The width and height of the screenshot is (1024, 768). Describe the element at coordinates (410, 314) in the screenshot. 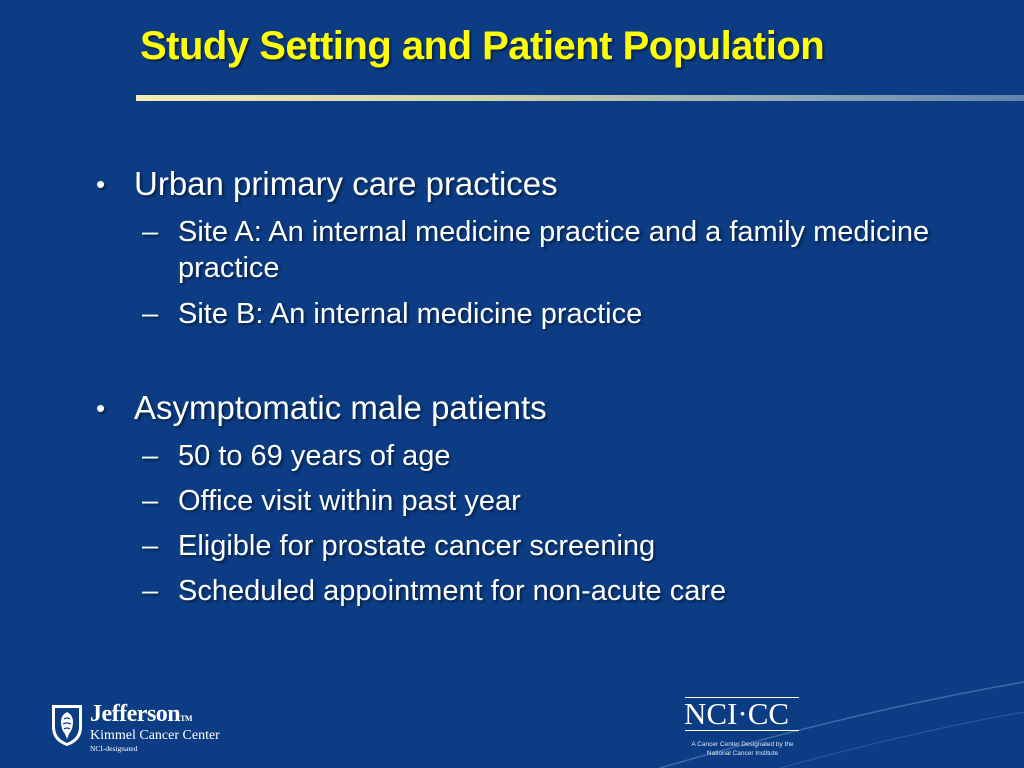

I see `sub-bullet-text: Site B: An internal medicine practice` at that location.